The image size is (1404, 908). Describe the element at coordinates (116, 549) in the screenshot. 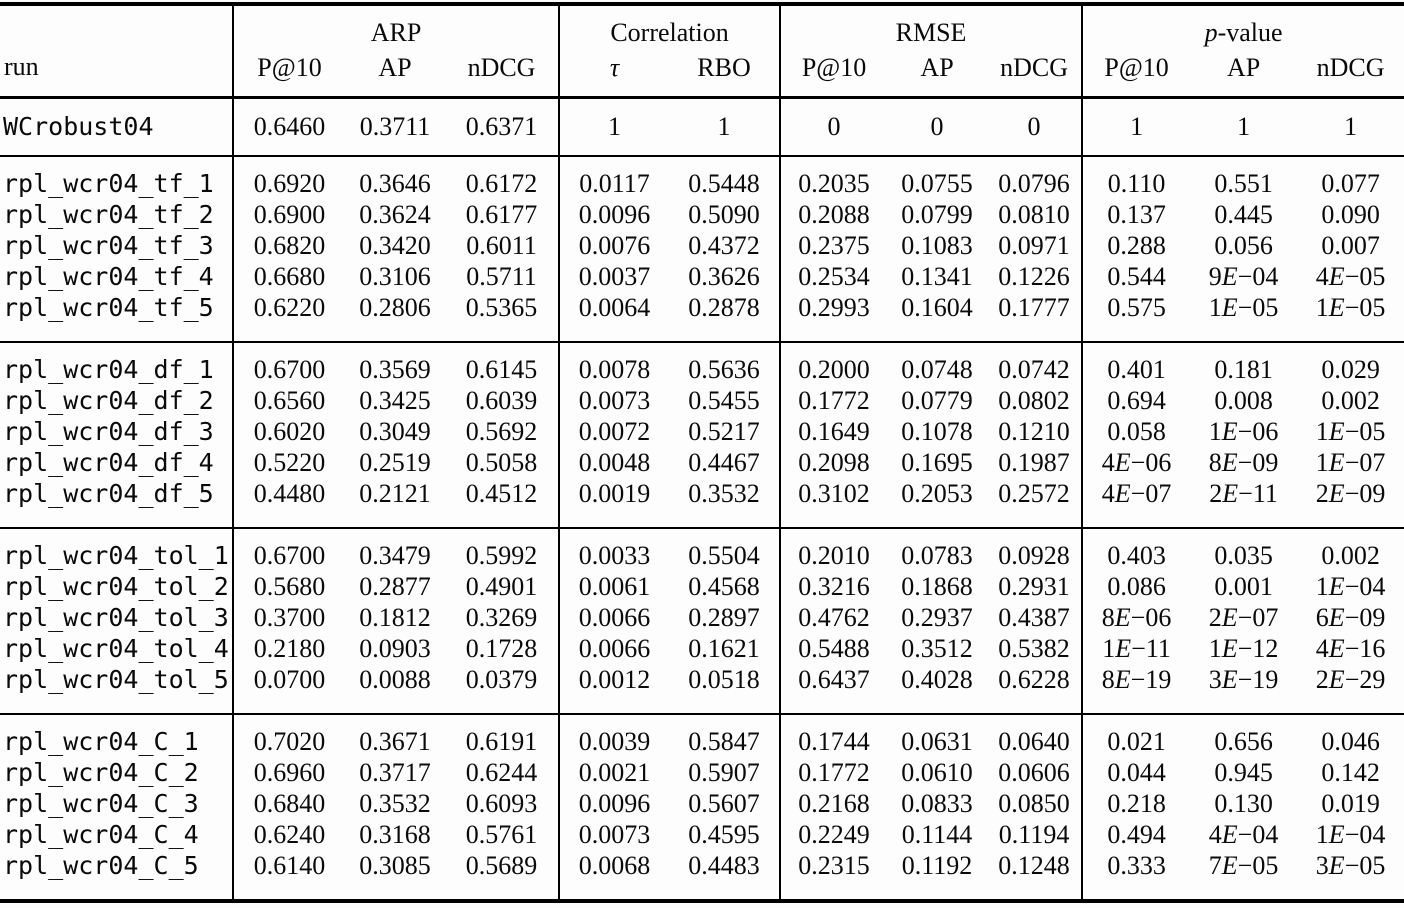

I see `run-name: rpl_wcr04_tol_1` at that location.